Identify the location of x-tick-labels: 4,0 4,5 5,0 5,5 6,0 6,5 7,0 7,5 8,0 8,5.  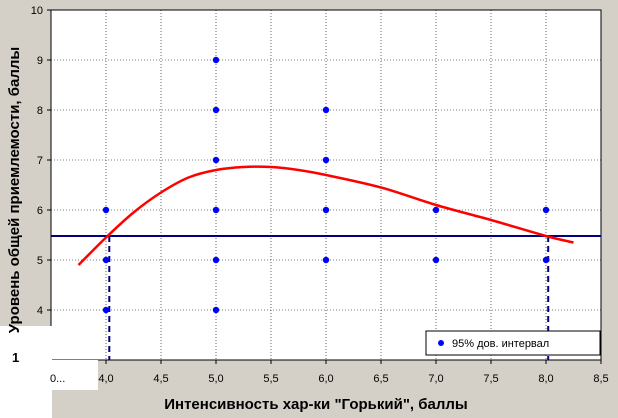
(353, 379).